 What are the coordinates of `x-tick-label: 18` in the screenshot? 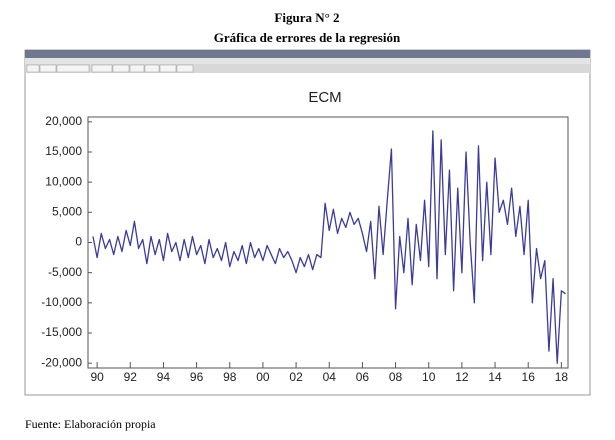 It's located at (562, 377).